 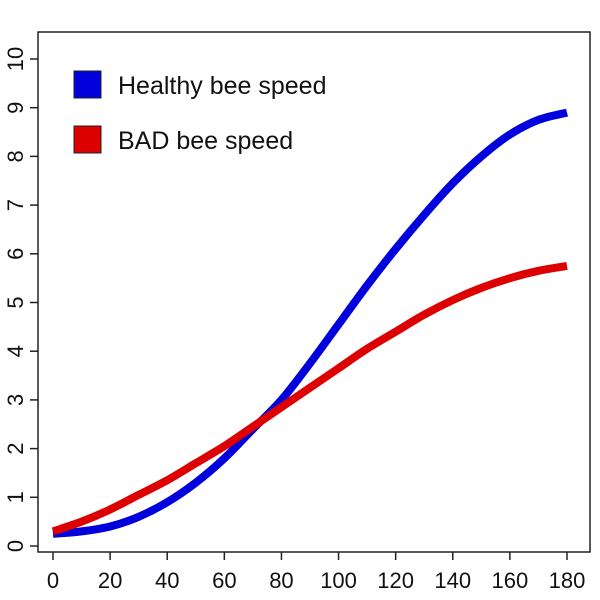 I want to click on y-tick-label: 1, so click(x=15, y=497).